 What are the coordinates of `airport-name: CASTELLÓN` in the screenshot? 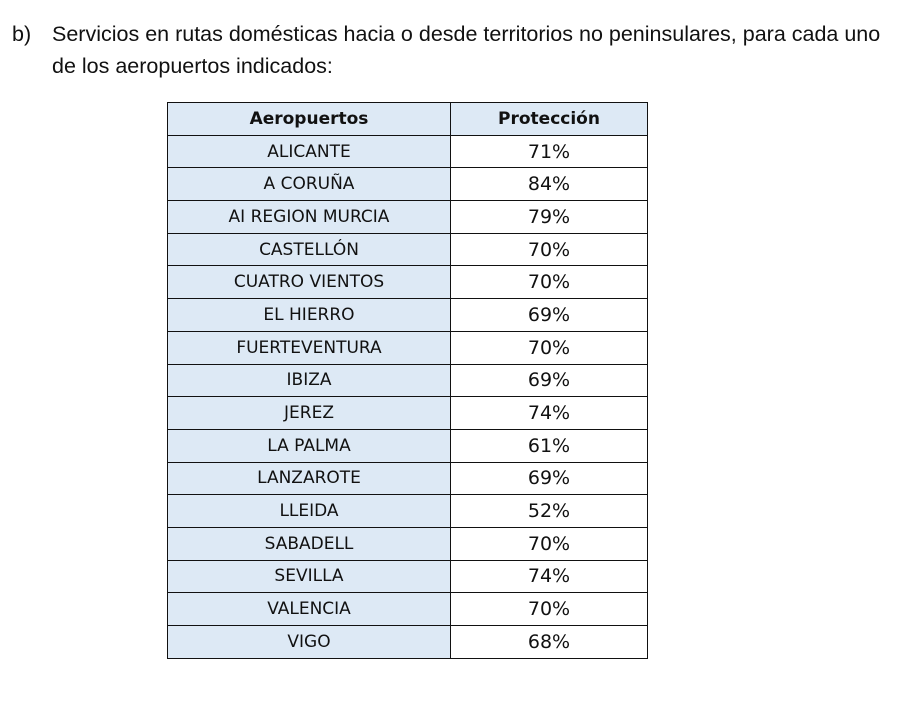 It's located at (309, 249).